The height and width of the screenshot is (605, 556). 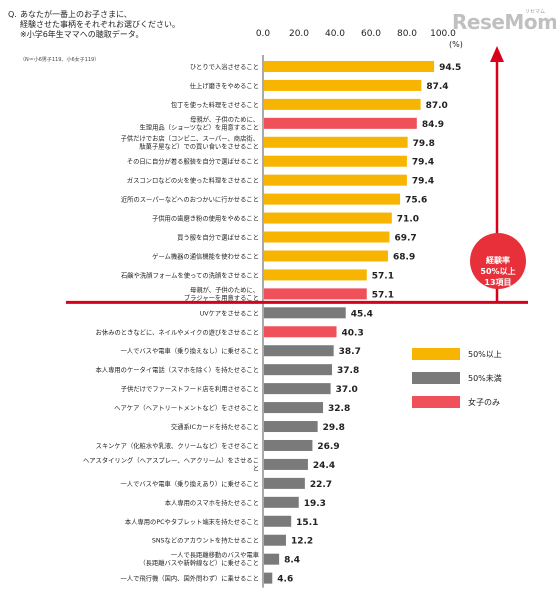 I want to click on legend-label-girls-only: 女子のみ, so click(x=484, y=402).